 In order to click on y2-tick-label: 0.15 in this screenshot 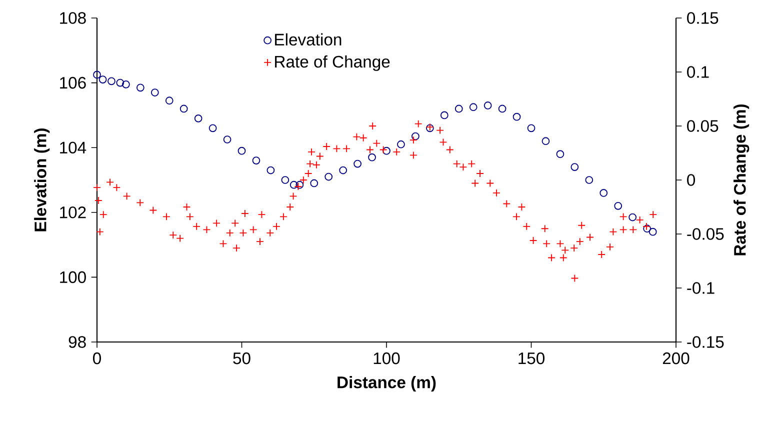, I will do `click(702, 18)`.